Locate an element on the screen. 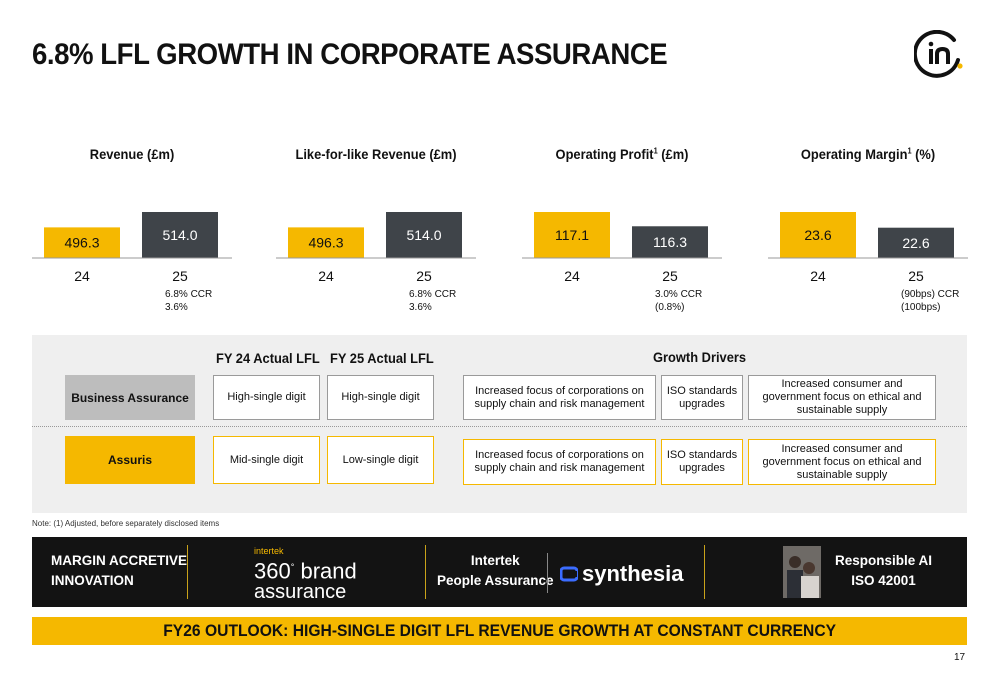 Image resolution: width=1000 pixels, height=685 pixels. bar-value-label: 116.3 is located at coordinates (670, 242).